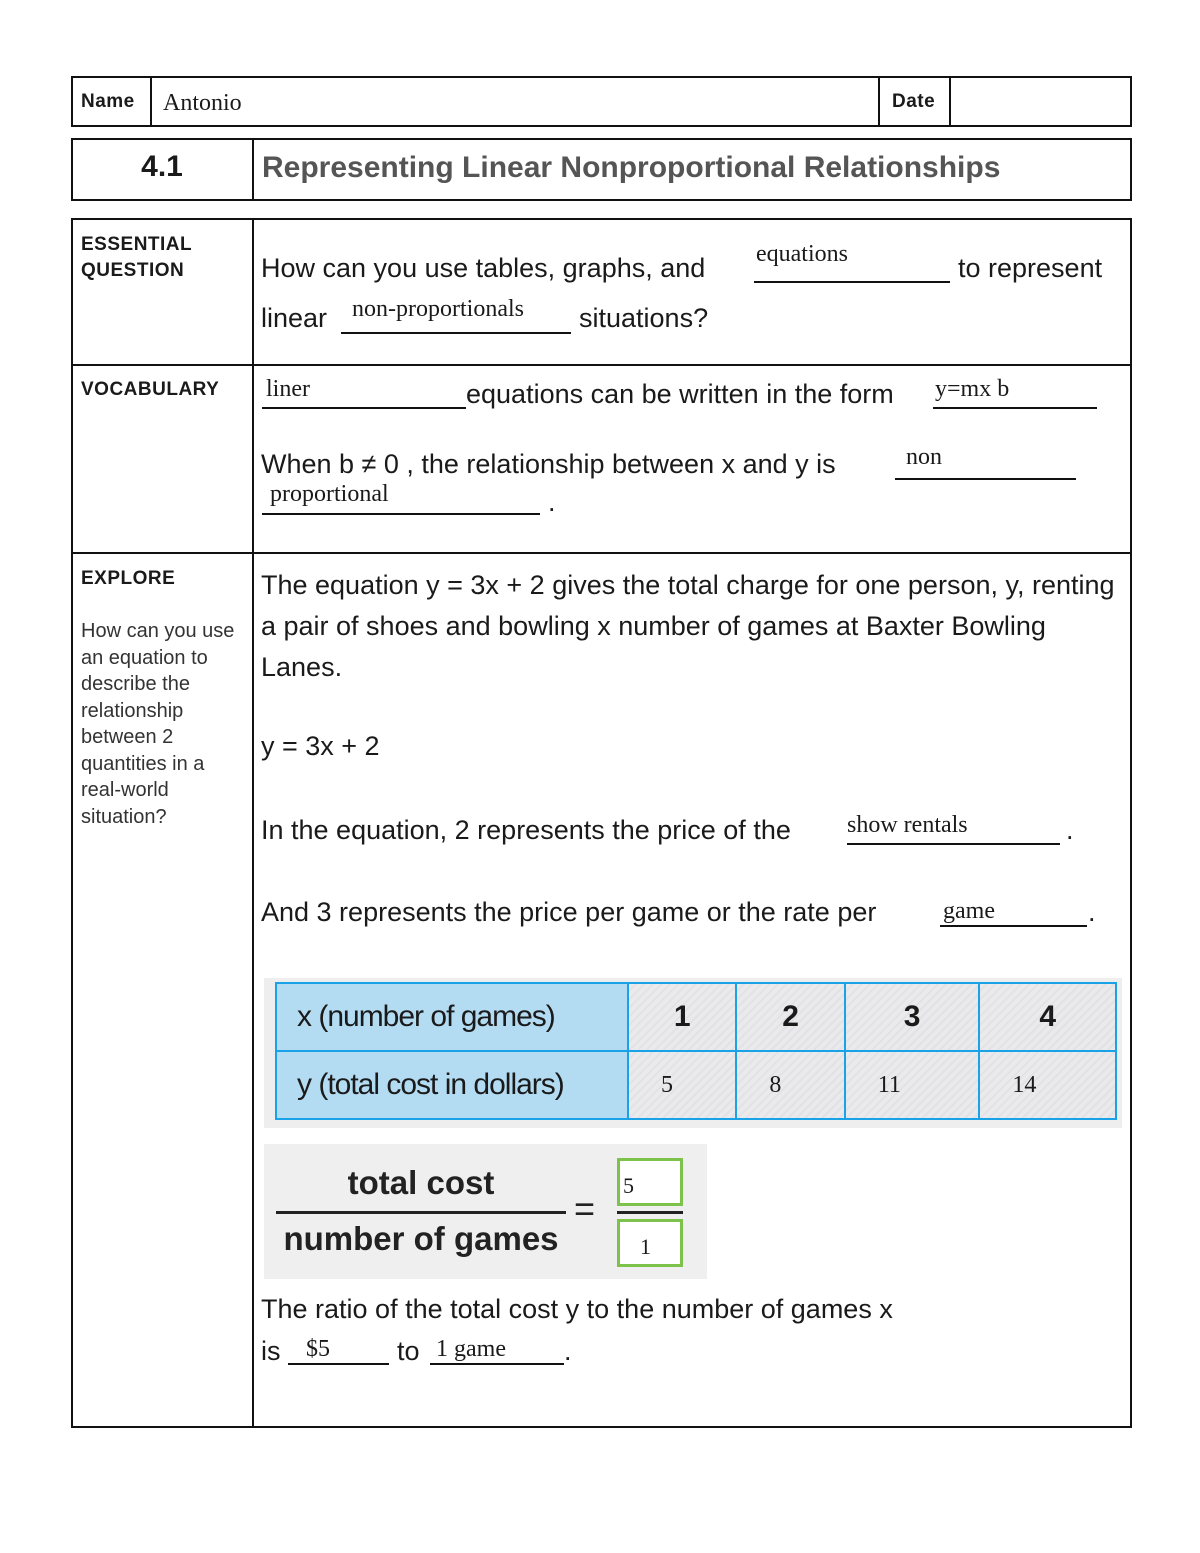  I want to click on ratio-text: to, so click(408, 1351).